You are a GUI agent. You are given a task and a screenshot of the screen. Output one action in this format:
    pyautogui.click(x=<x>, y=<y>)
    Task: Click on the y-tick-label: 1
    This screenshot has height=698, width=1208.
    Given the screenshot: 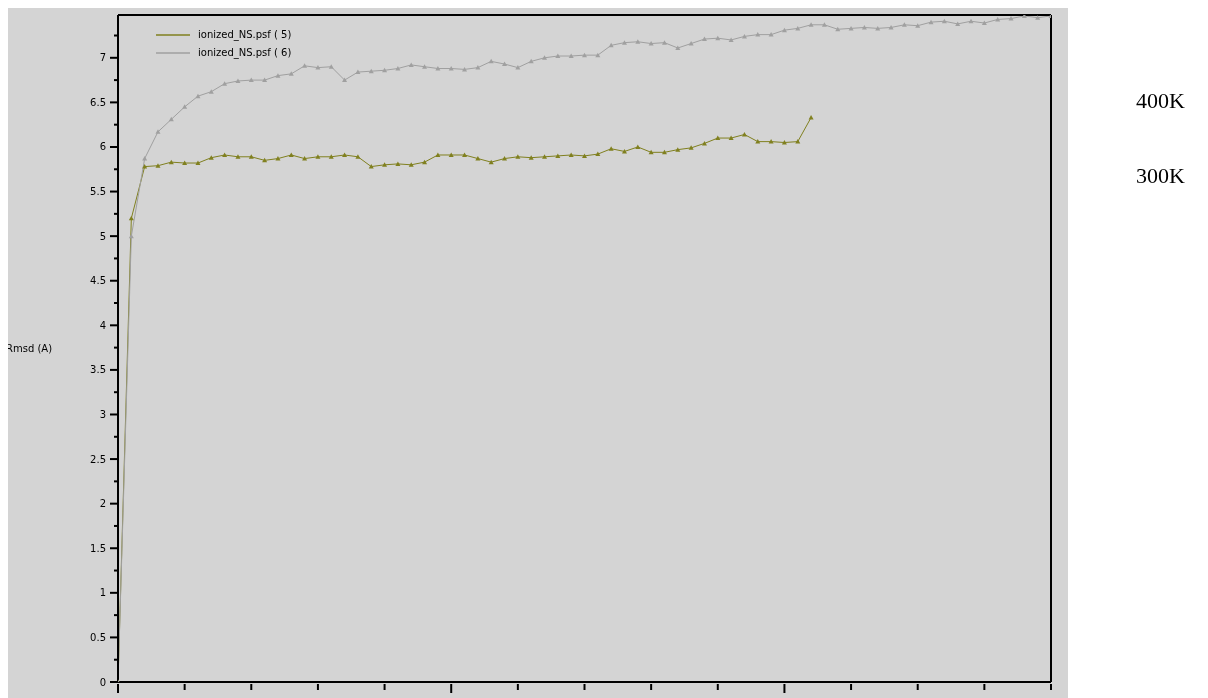 What is the action you would take?
    pyautogui.click(x=102, y=593)
    